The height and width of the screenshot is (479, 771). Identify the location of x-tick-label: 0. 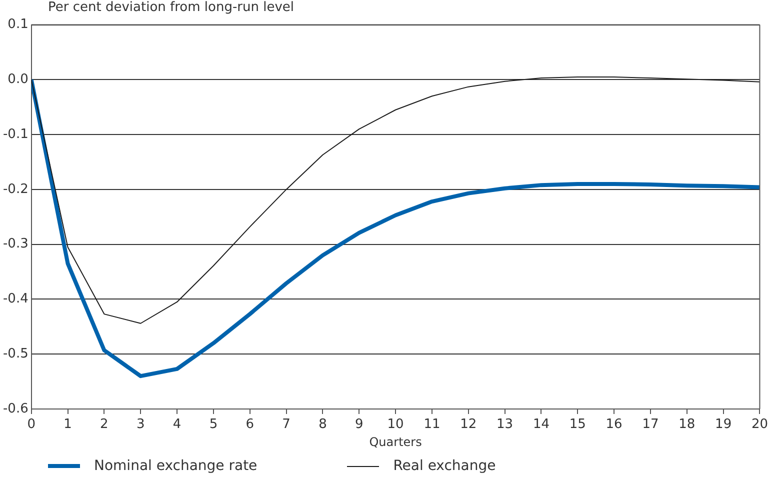
(31, 424).